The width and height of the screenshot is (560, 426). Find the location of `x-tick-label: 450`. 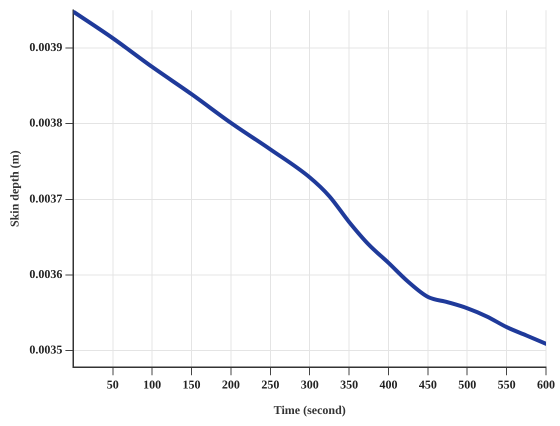

x-tick-label: 450 is located at coordinates (427, 384).